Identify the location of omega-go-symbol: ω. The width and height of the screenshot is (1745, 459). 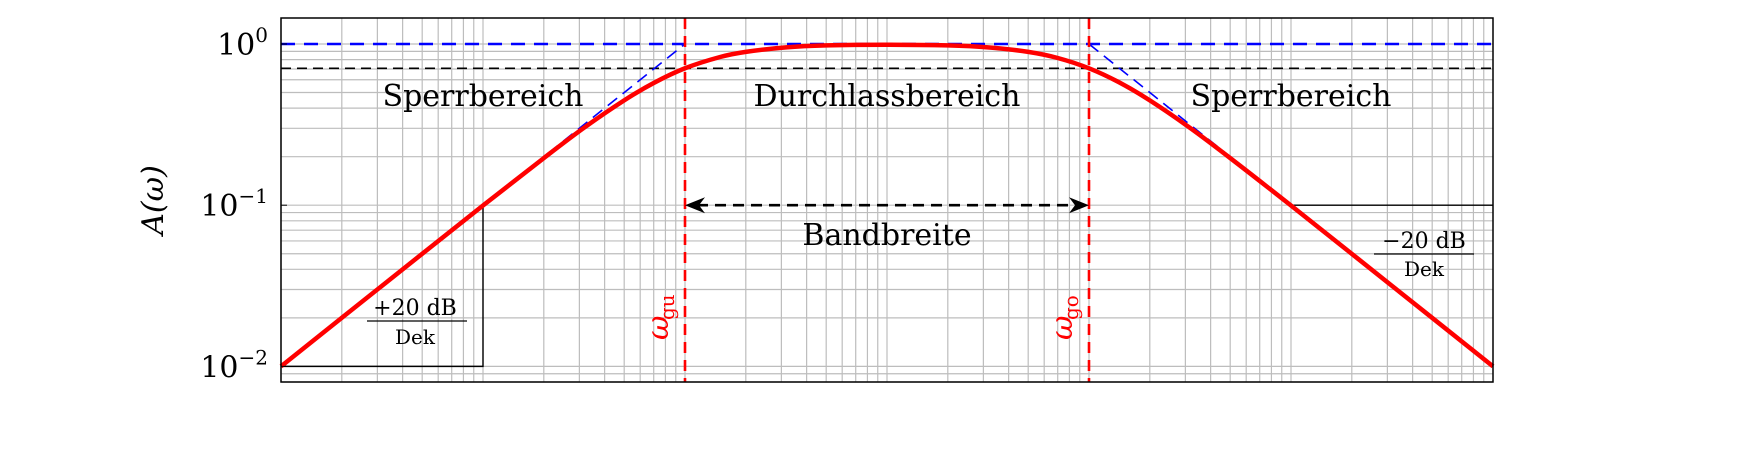
(1062, 328).